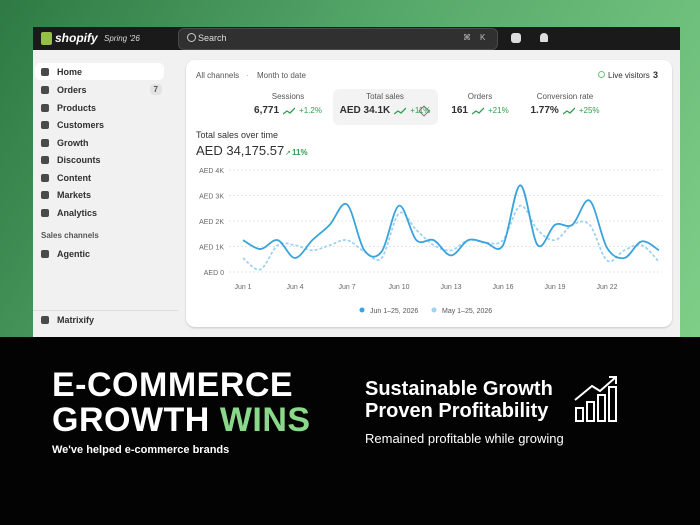 This screenshot has height=525, width=700. I want to click on headline-line: GROWTH WINS, so click(181, 420).